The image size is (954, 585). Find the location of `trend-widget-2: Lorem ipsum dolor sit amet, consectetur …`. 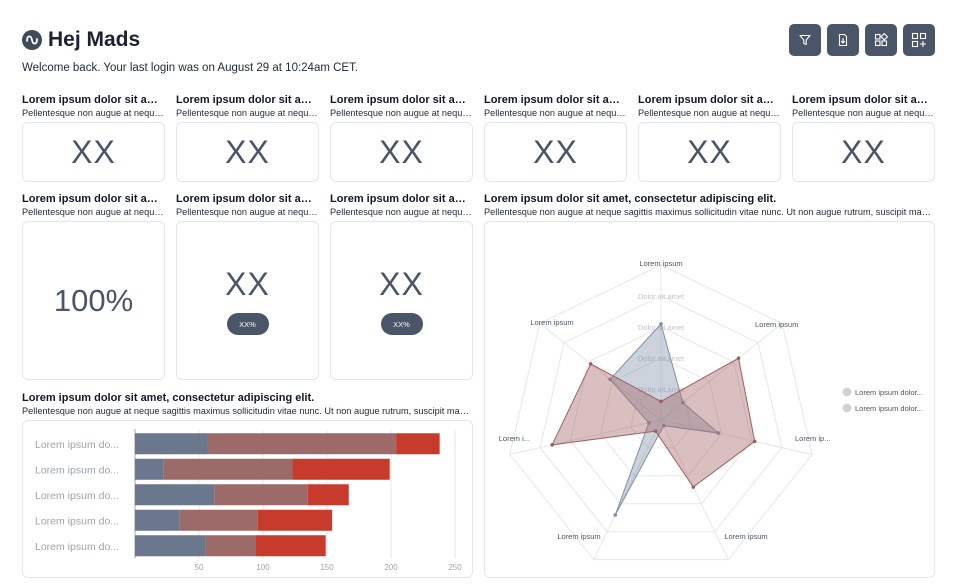

trend-widget-2: Lorem ipsum dolor sit amet, consectetur … is located at coordinates (401, 205).